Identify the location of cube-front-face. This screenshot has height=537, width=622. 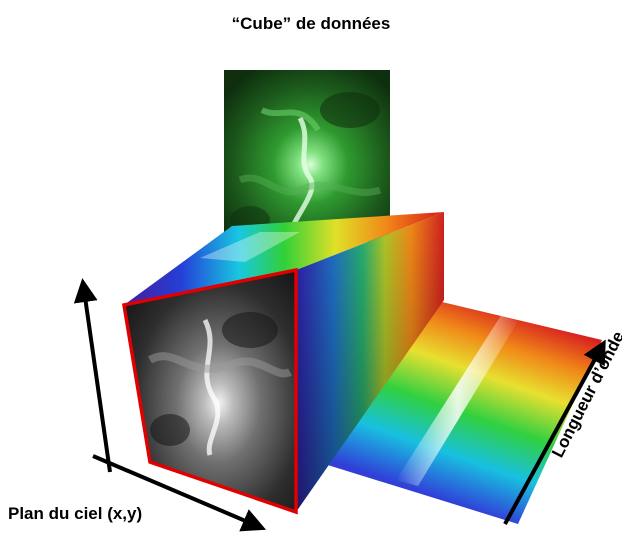
(209, 391).